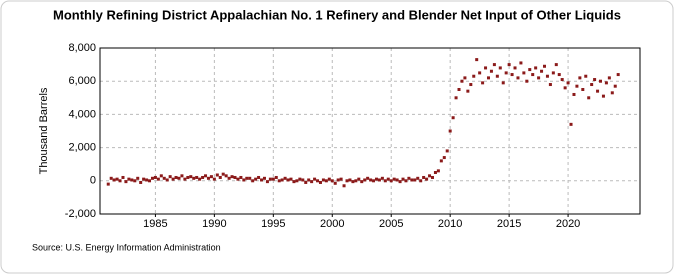  Describe the element at coordinates (93, 181) in the screenshot. I see `y-tick-label: 0` at that location.